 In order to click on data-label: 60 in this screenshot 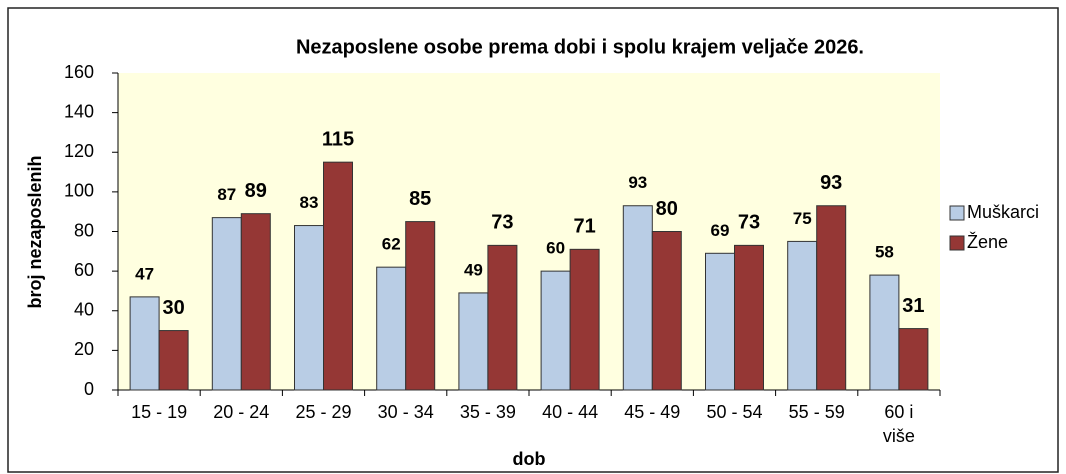, I will do `click(555, 248)`.